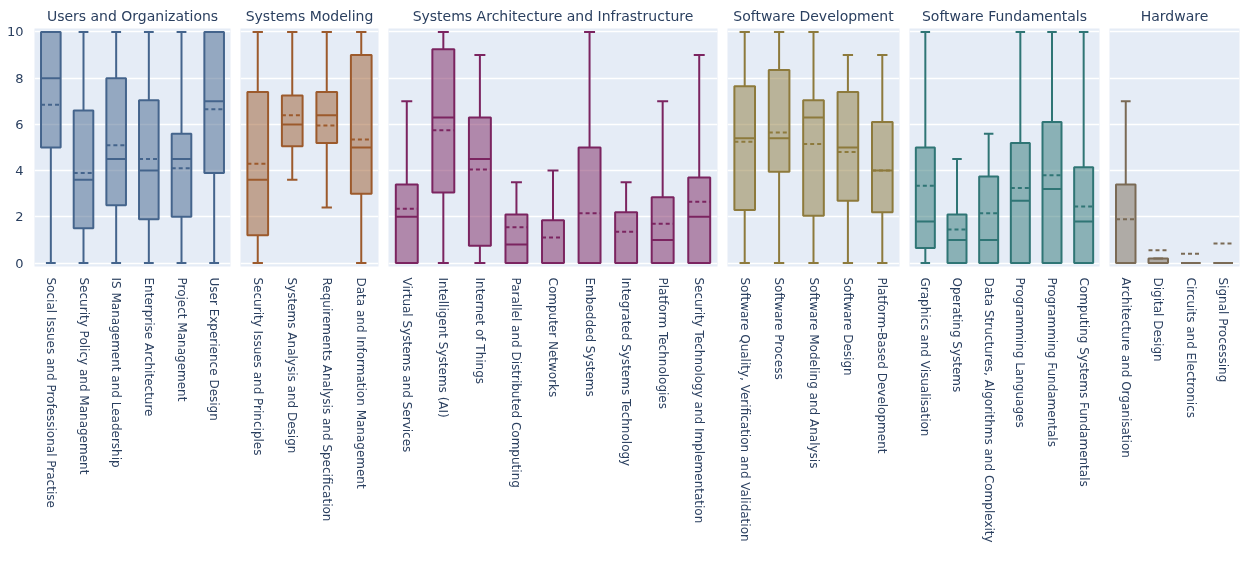 The width and height of the screenshot is (1252, 572). What do you see at coordinates (779, 328) in the screenshot?
I see `x-tick-label: Software Process` at bounding box center [779, 328].